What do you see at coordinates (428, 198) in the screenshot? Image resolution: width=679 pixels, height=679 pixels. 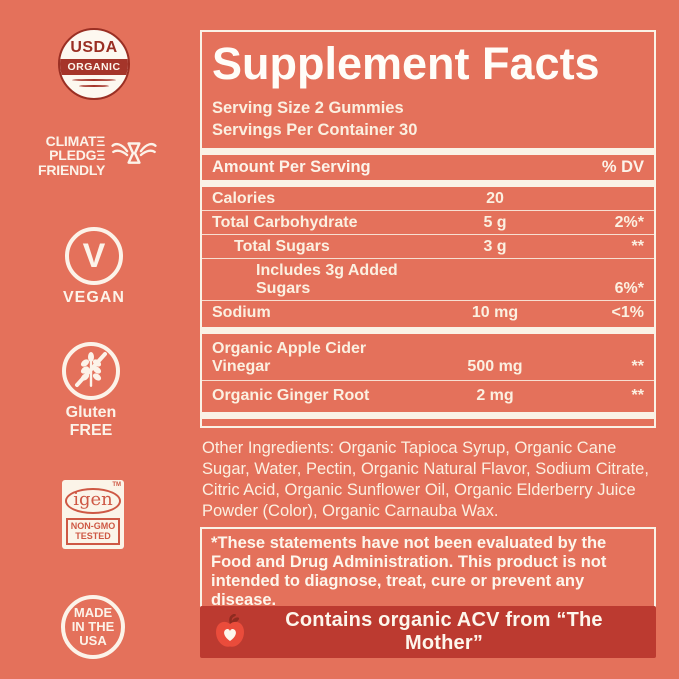 I see `table-row: Calories 20` at bounding box center [428, 198].